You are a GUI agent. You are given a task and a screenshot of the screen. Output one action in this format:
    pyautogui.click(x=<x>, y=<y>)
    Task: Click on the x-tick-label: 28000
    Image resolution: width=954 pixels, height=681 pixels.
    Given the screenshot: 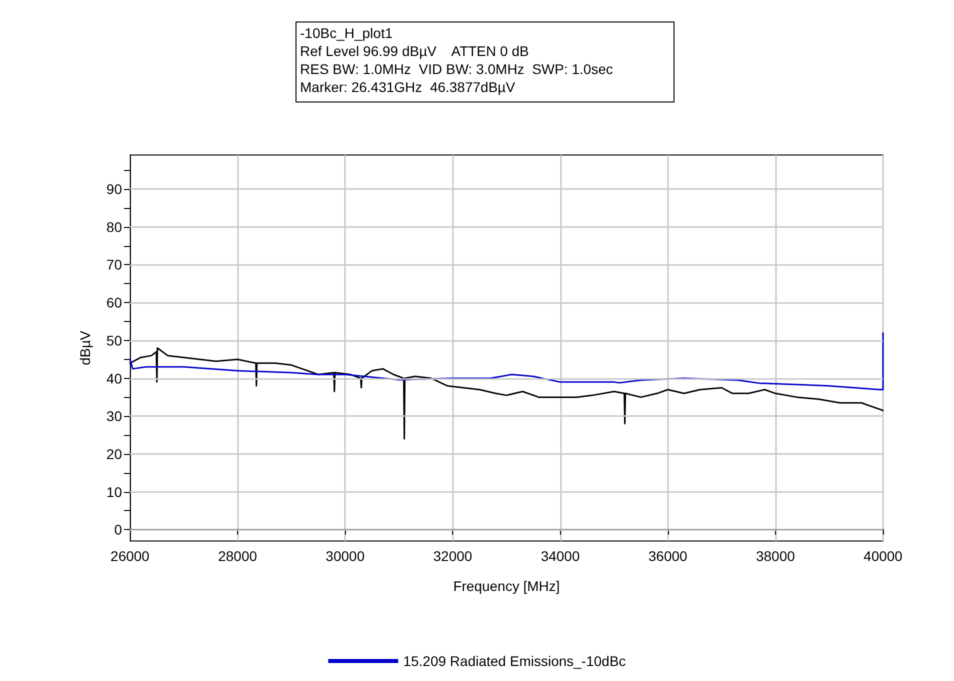 What is the action you would take?
    pyautogui.click(x=238, y=556)
    